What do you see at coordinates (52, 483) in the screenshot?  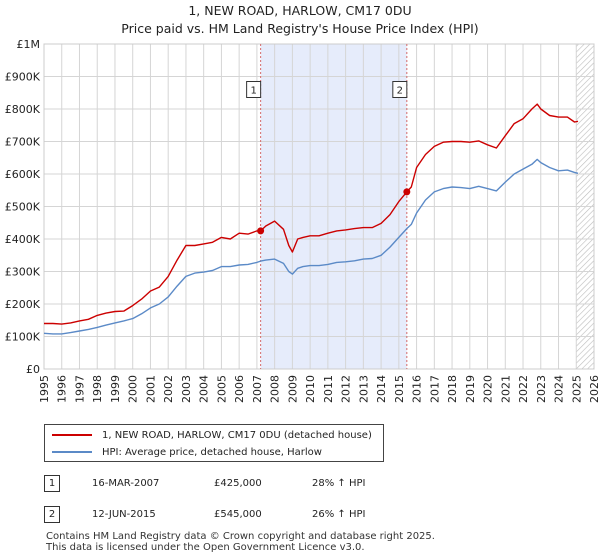 I see `transaction-marker-badge: 1` at bounding box center [52, 483].